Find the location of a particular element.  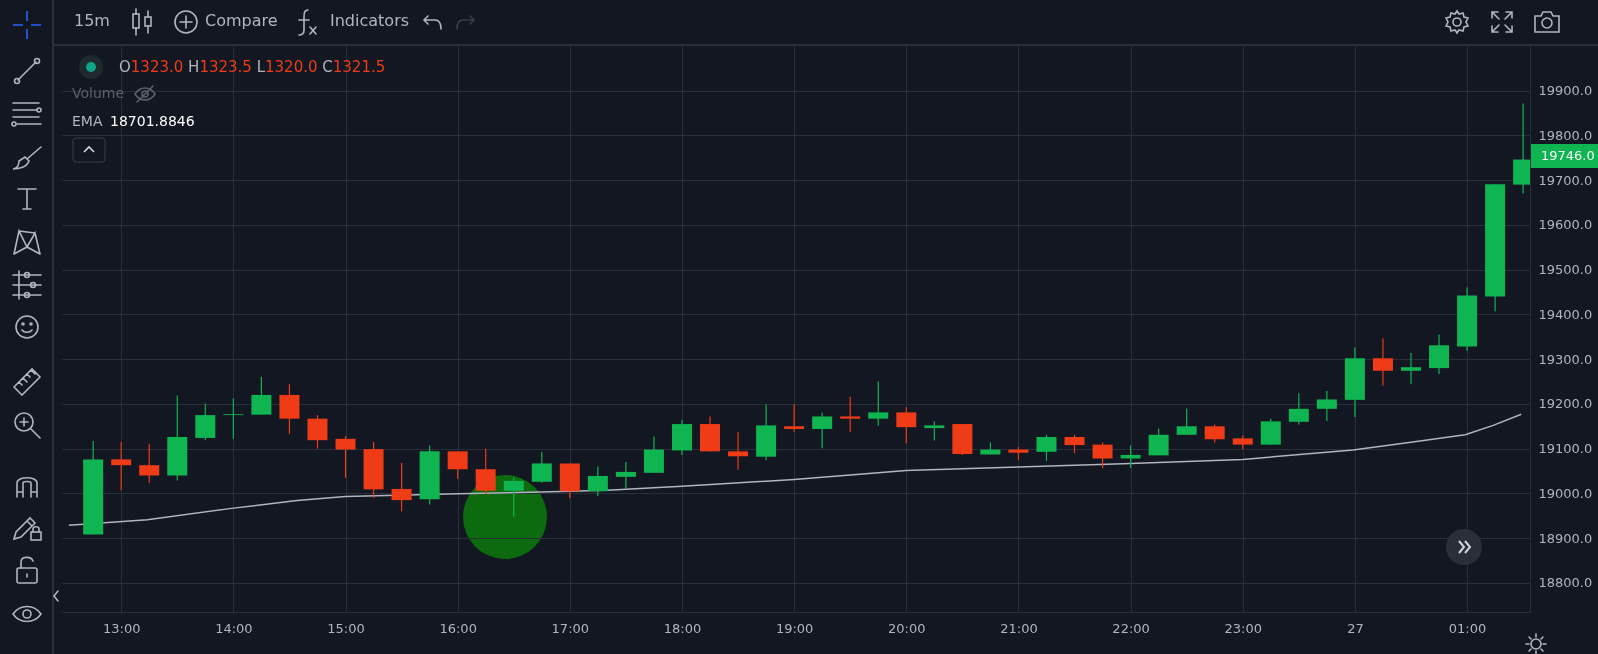

x-tick-label: 16:00 is located at coordinates (458, 628).